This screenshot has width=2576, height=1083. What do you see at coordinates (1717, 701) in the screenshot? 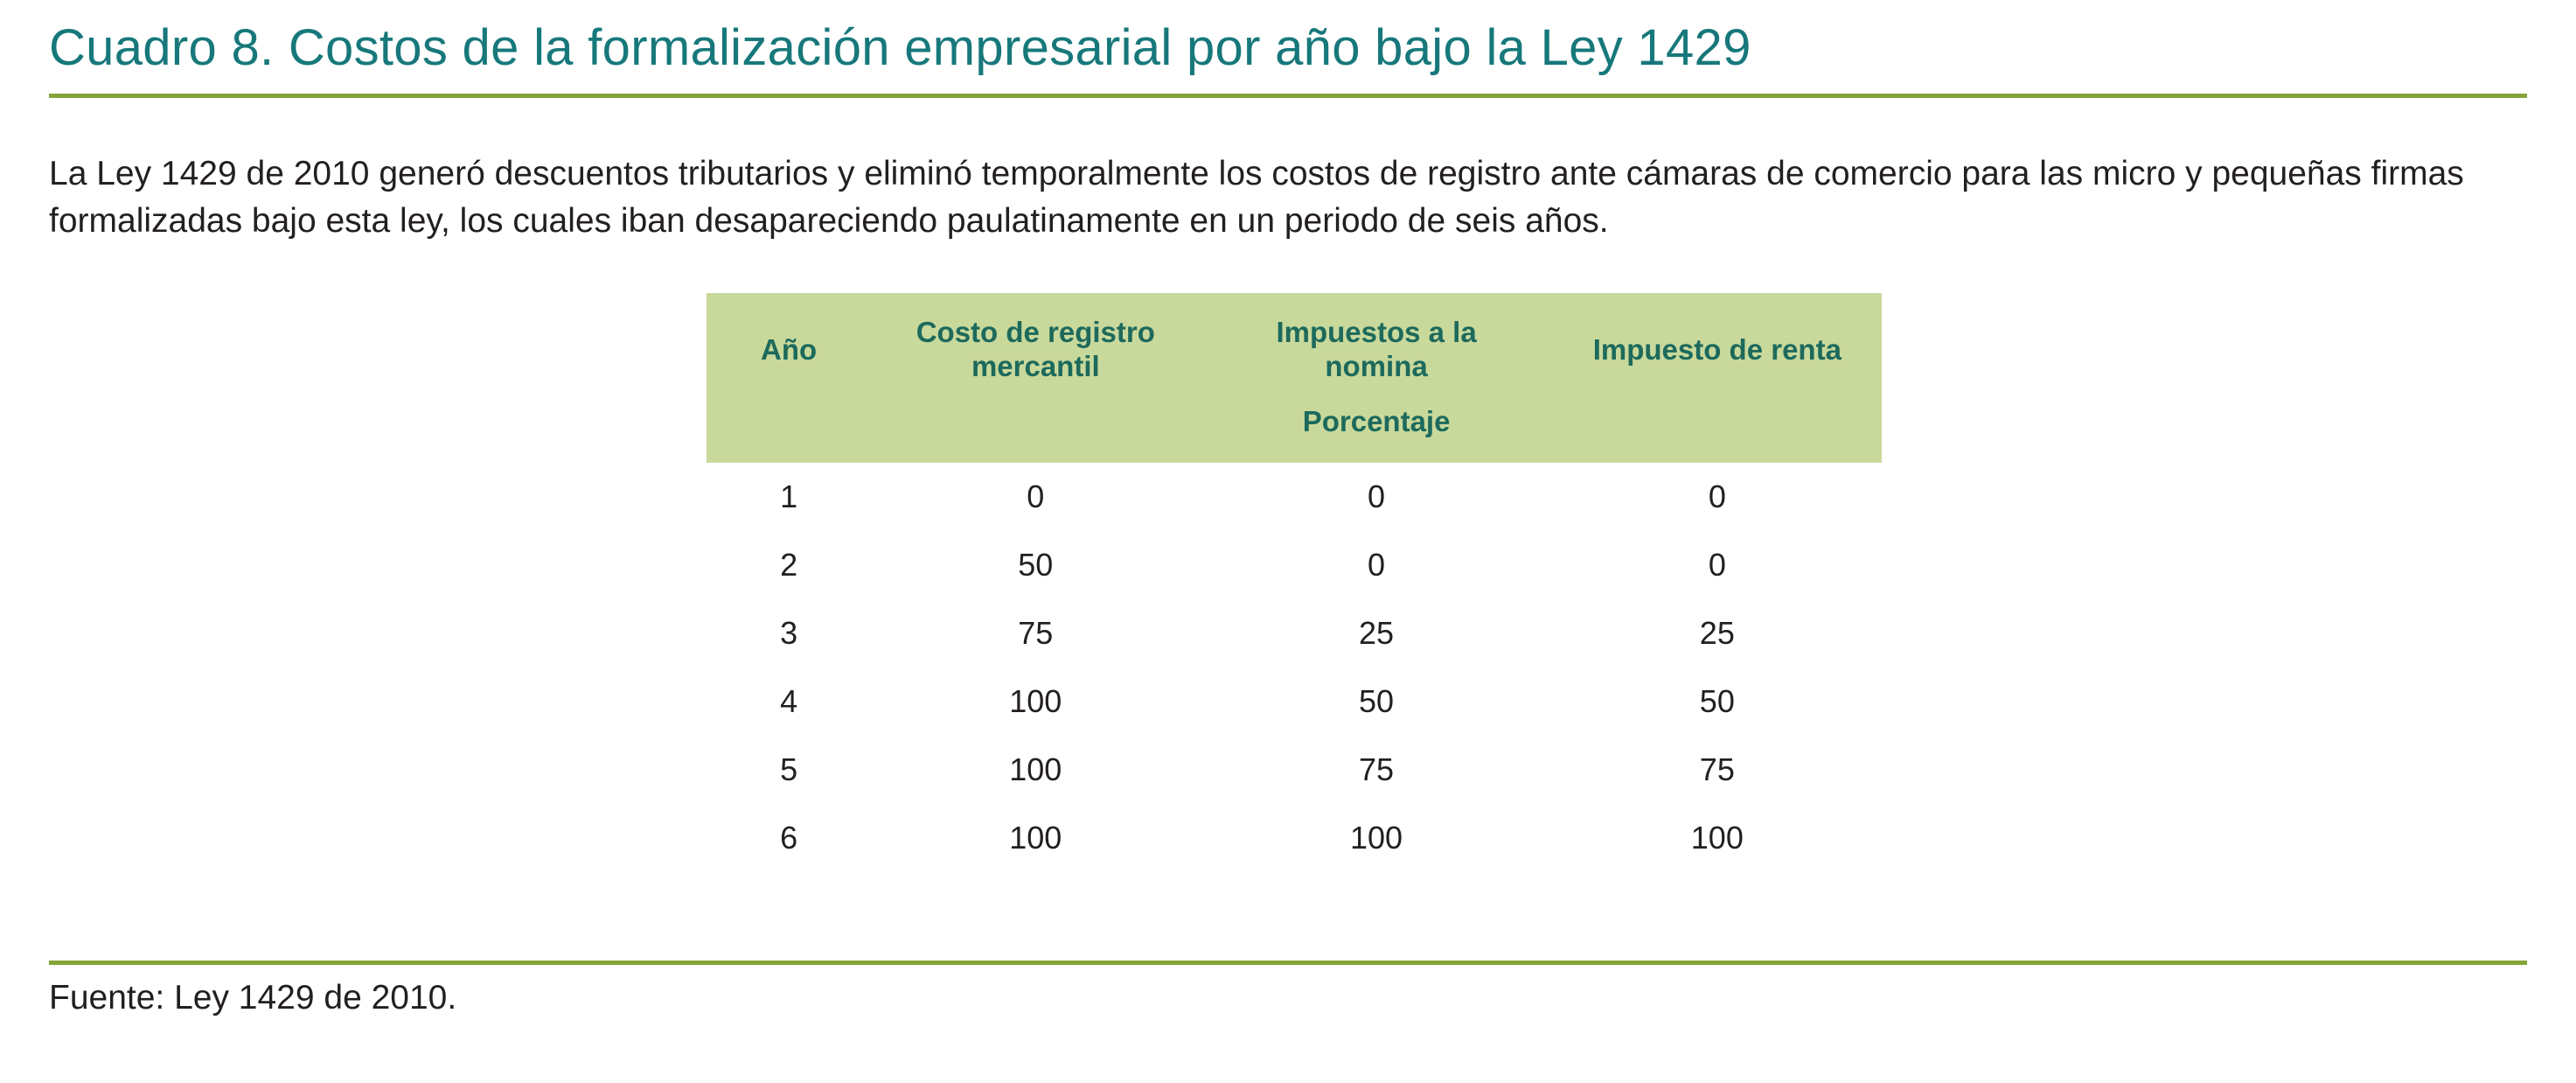
I see `cell-impuesto-renta: 50` at bounding box center [1717, 701].